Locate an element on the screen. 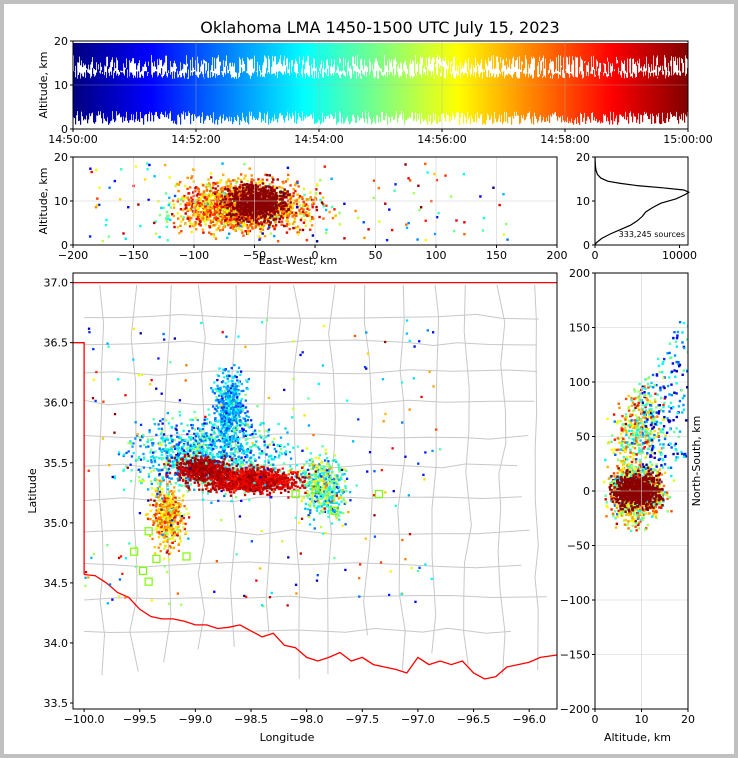  county-boundary is located at coordinates (501, 479).